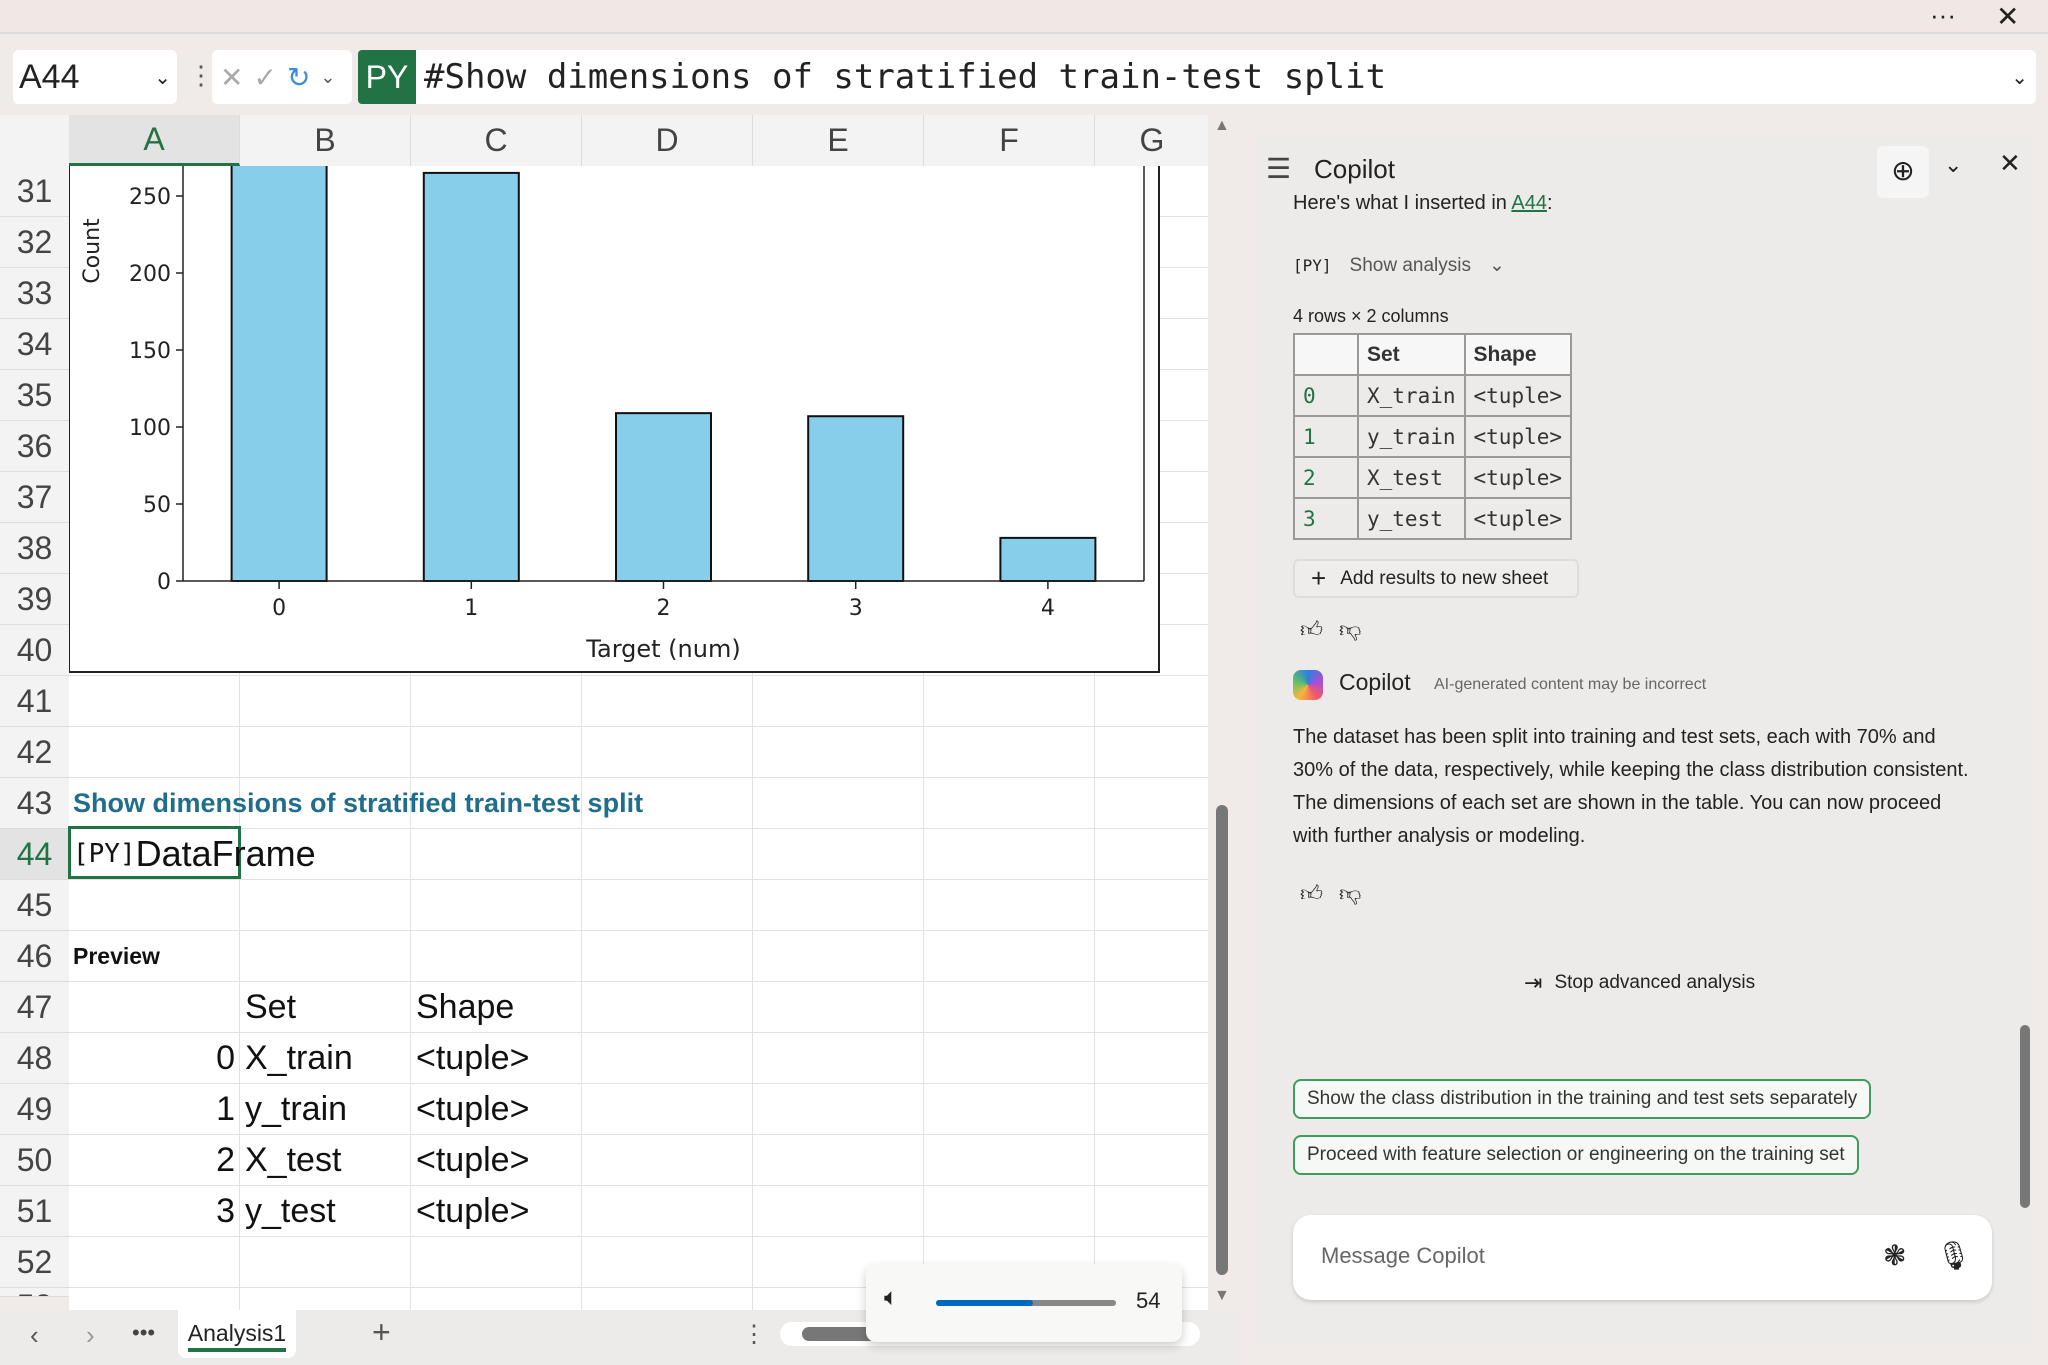  What do you see at coordinates (34, 140) in the screenshot?
I see `select-all-corner` at bounding box center [34, 140].